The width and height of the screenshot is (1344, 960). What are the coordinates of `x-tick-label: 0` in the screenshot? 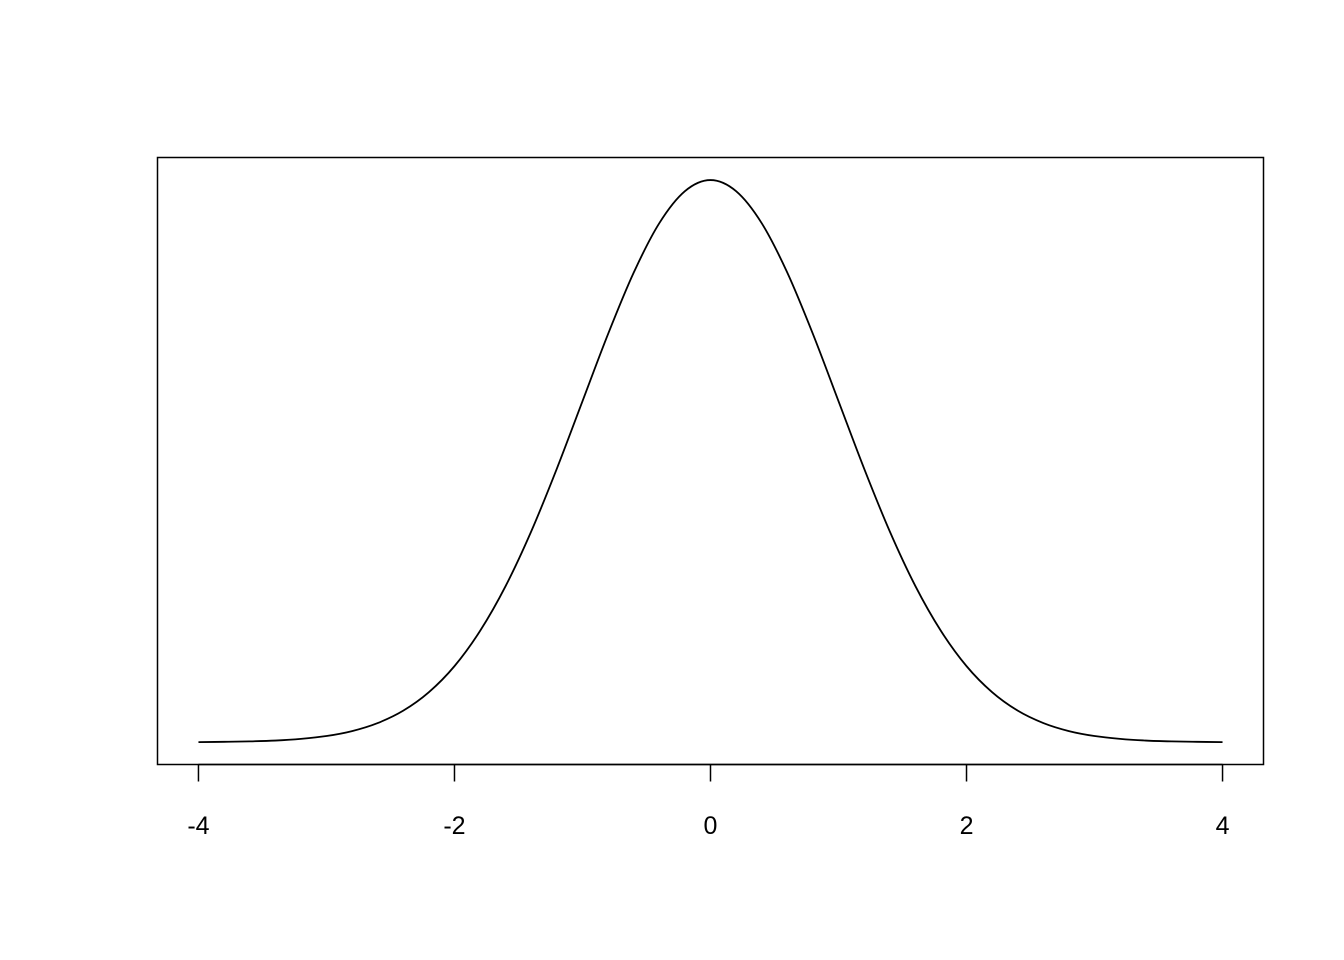 It's located at (711, 826).